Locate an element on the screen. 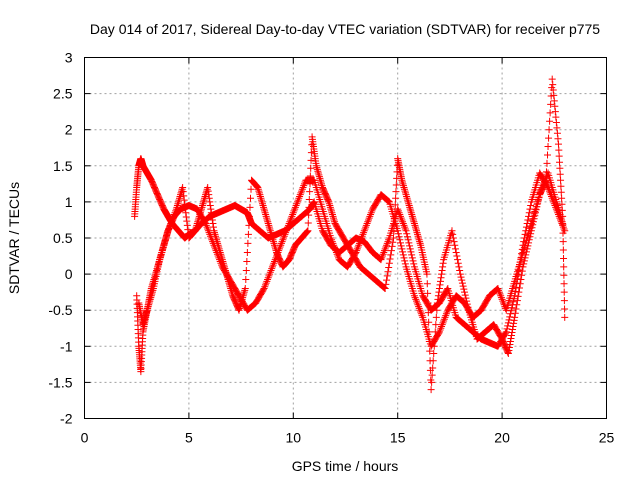 Image resolution: width=640 pixels, height=480 pixels. x-tick-label: 5 is located at coordinates (189, 438).